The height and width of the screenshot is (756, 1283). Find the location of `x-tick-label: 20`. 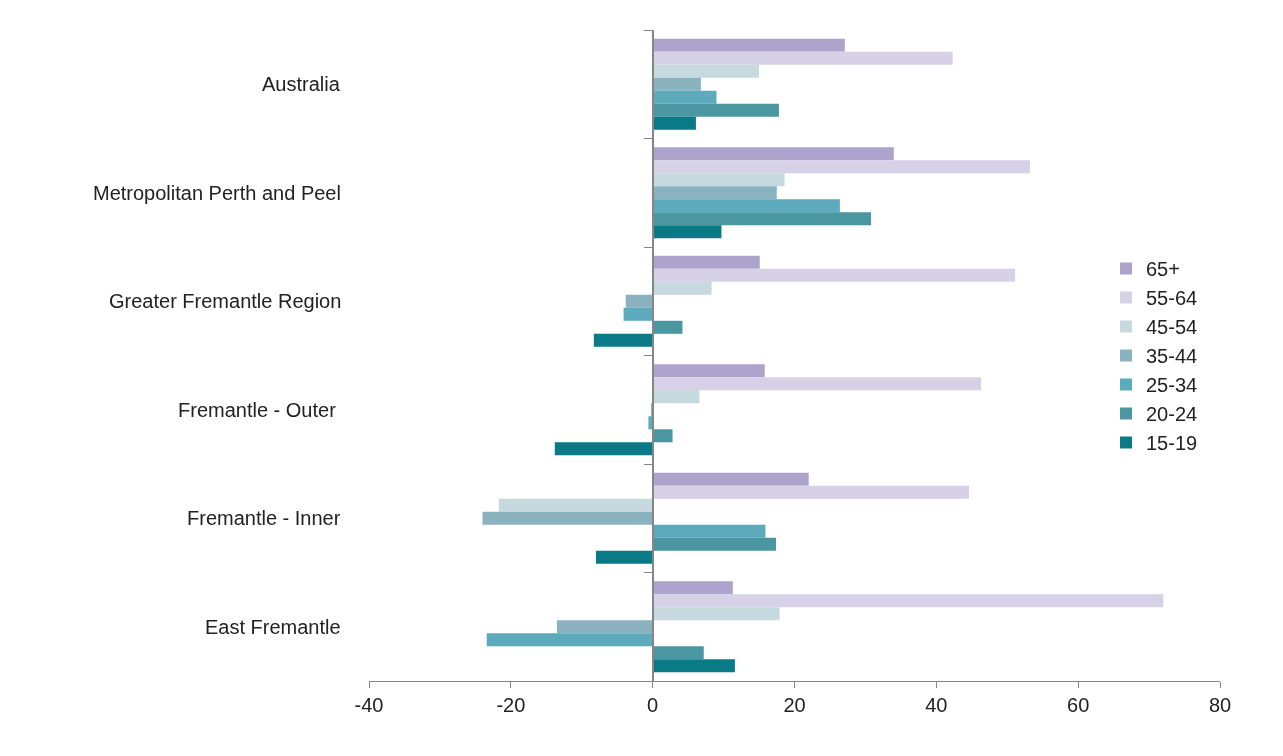

x-tick-label: 20 is located at coordinates (794, 705).